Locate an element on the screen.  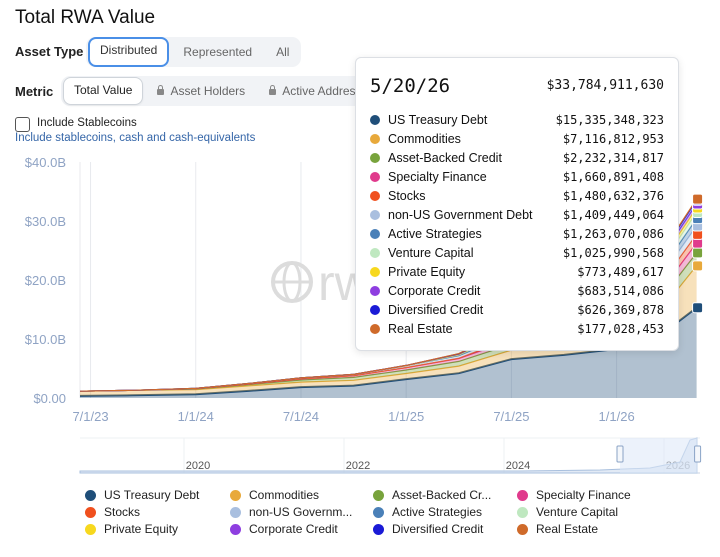
y-tick-label: $30.0B is located at coordinates (45, 221).